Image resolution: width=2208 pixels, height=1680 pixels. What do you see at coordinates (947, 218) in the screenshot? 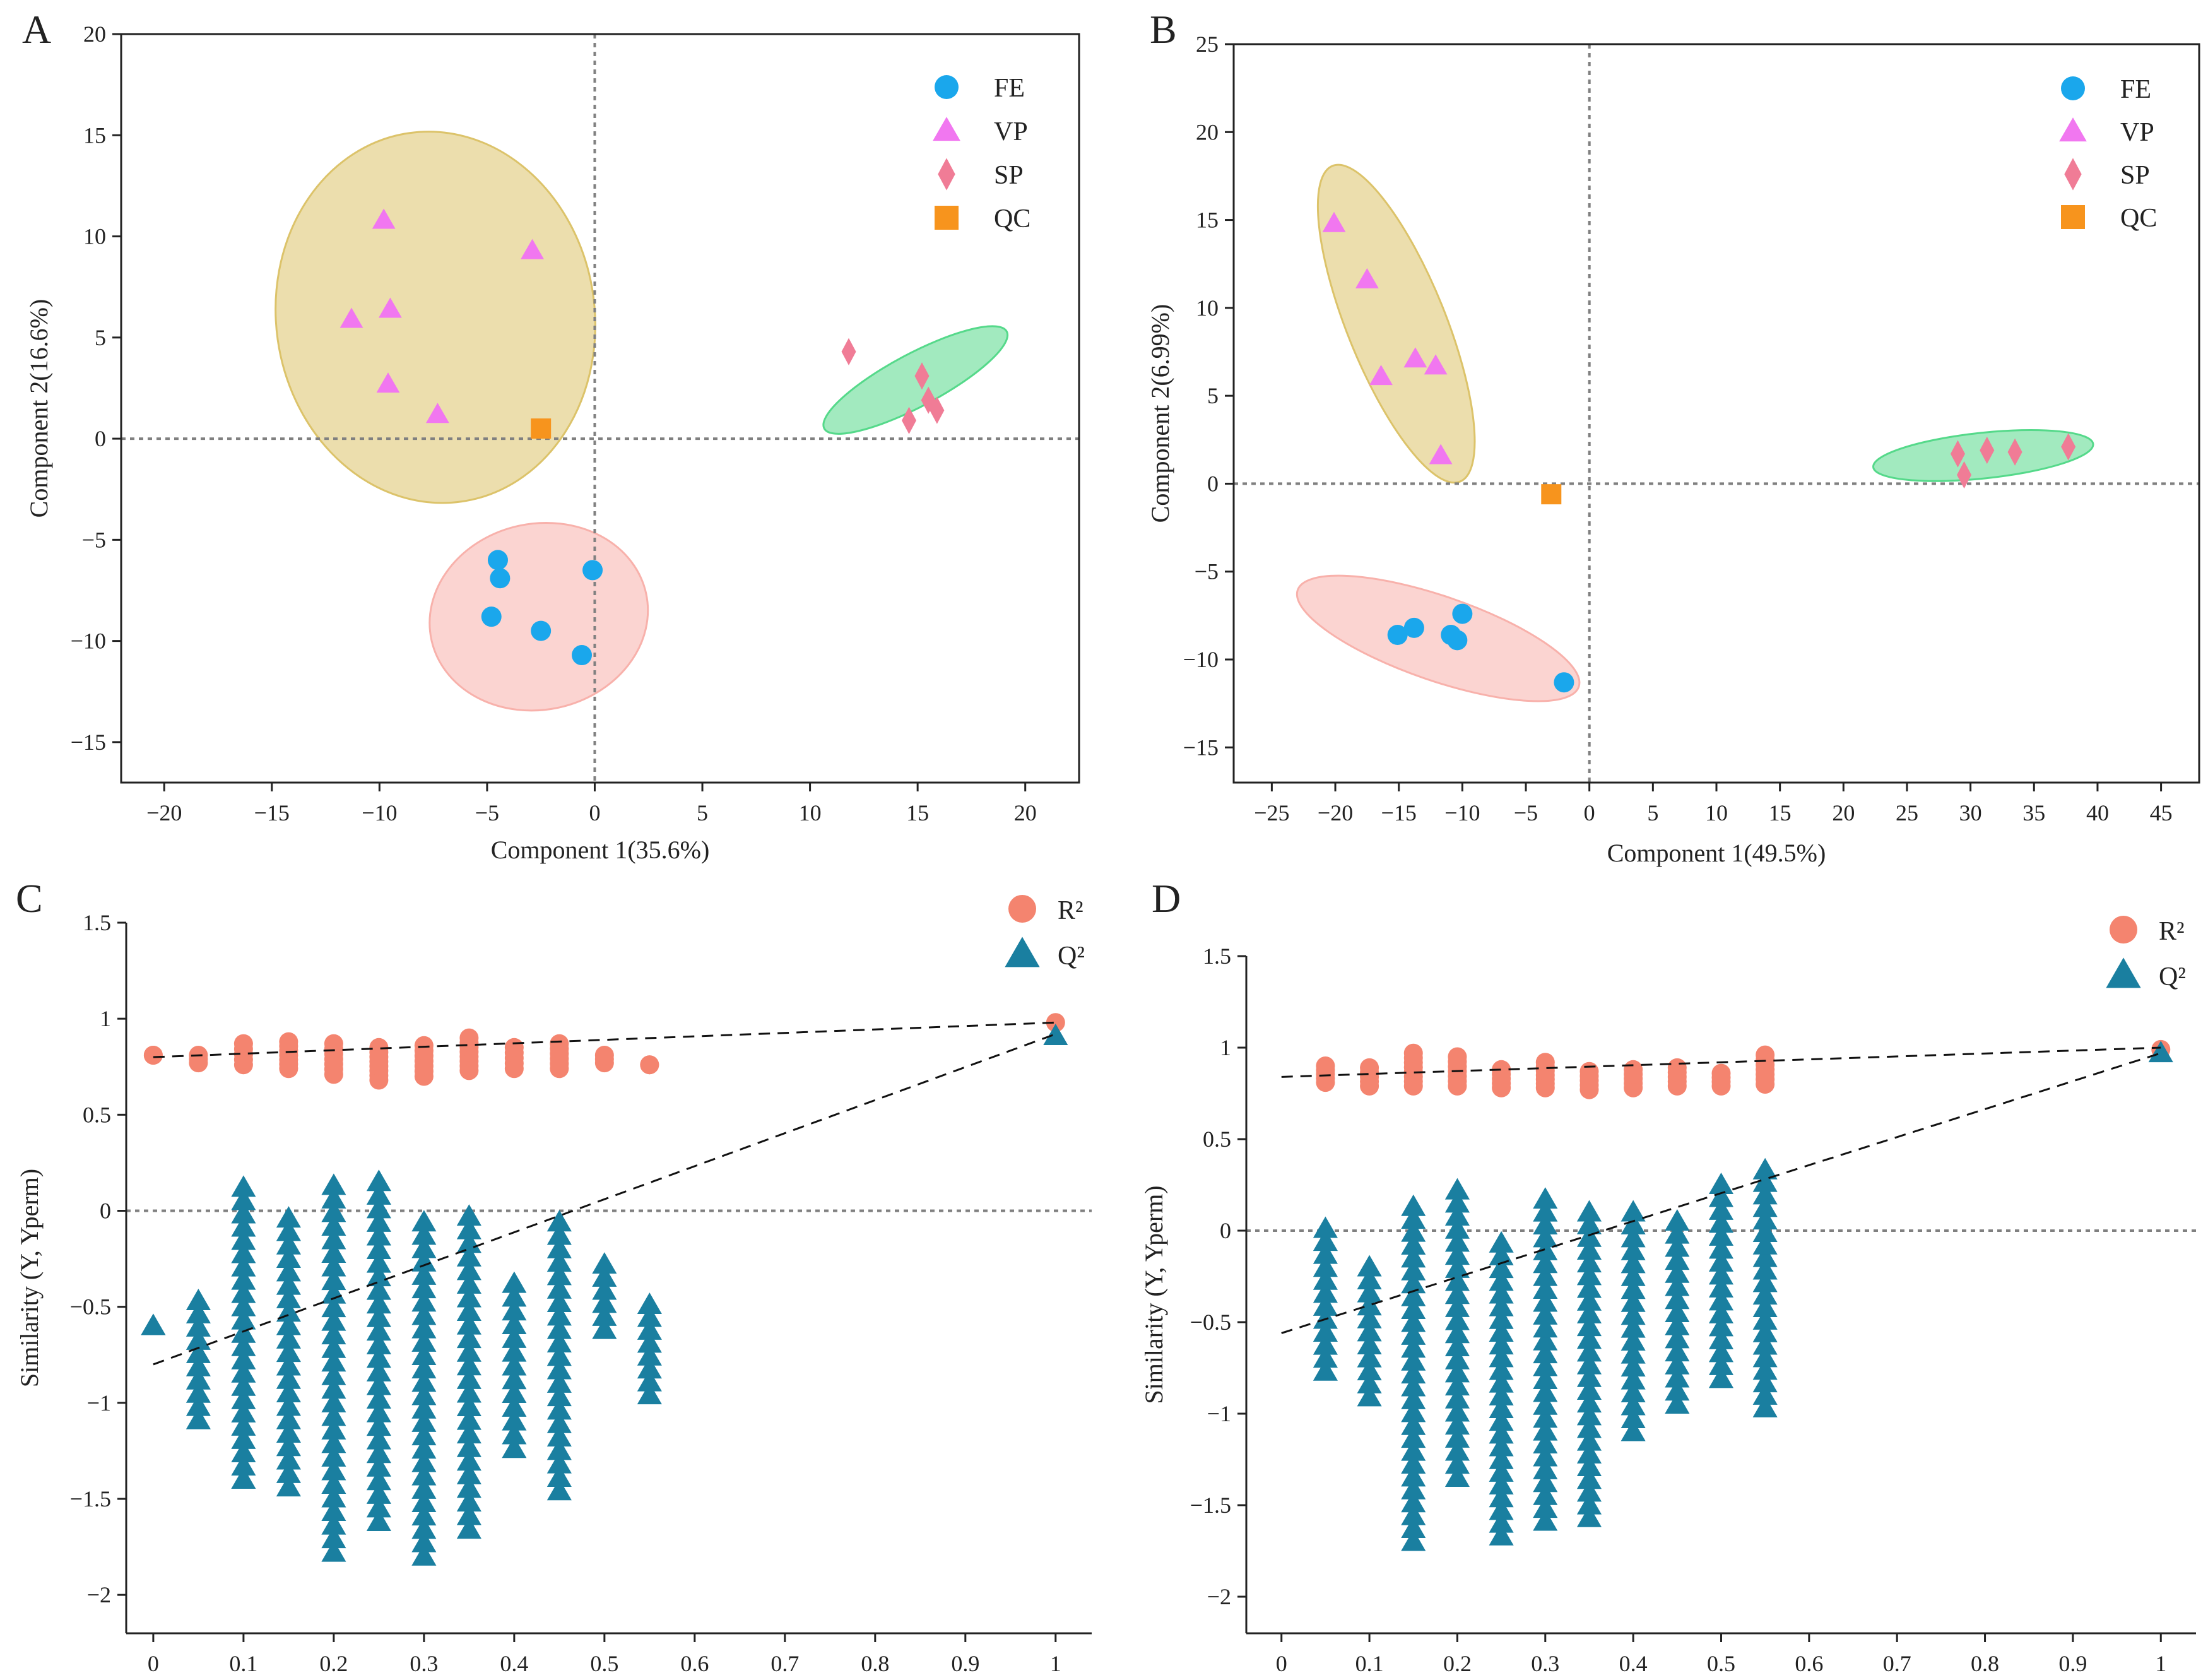
I see `legend-marker-qc` at bounding box center [947, 218].